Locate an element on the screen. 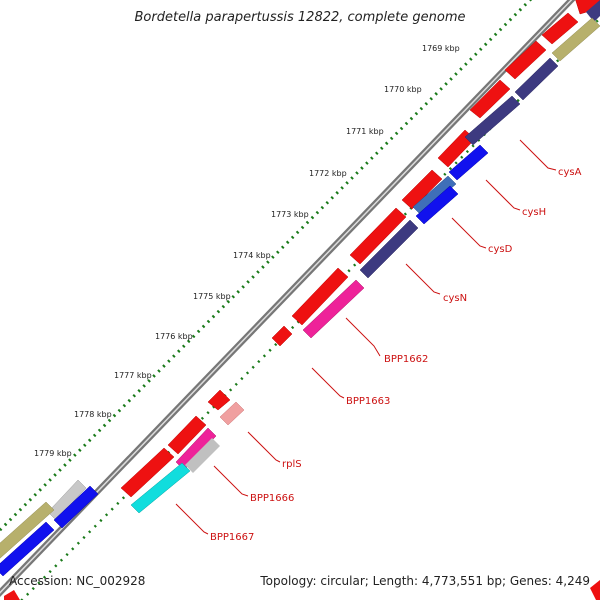  gene-label-cysN: cysN is located at coordinates (455, 298).